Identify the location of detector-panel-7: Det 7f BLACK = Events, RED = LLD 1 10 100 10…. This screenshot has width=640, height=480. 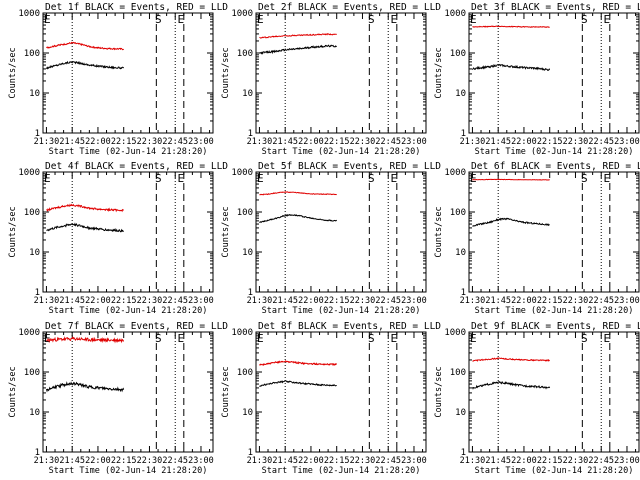
(118, 398).